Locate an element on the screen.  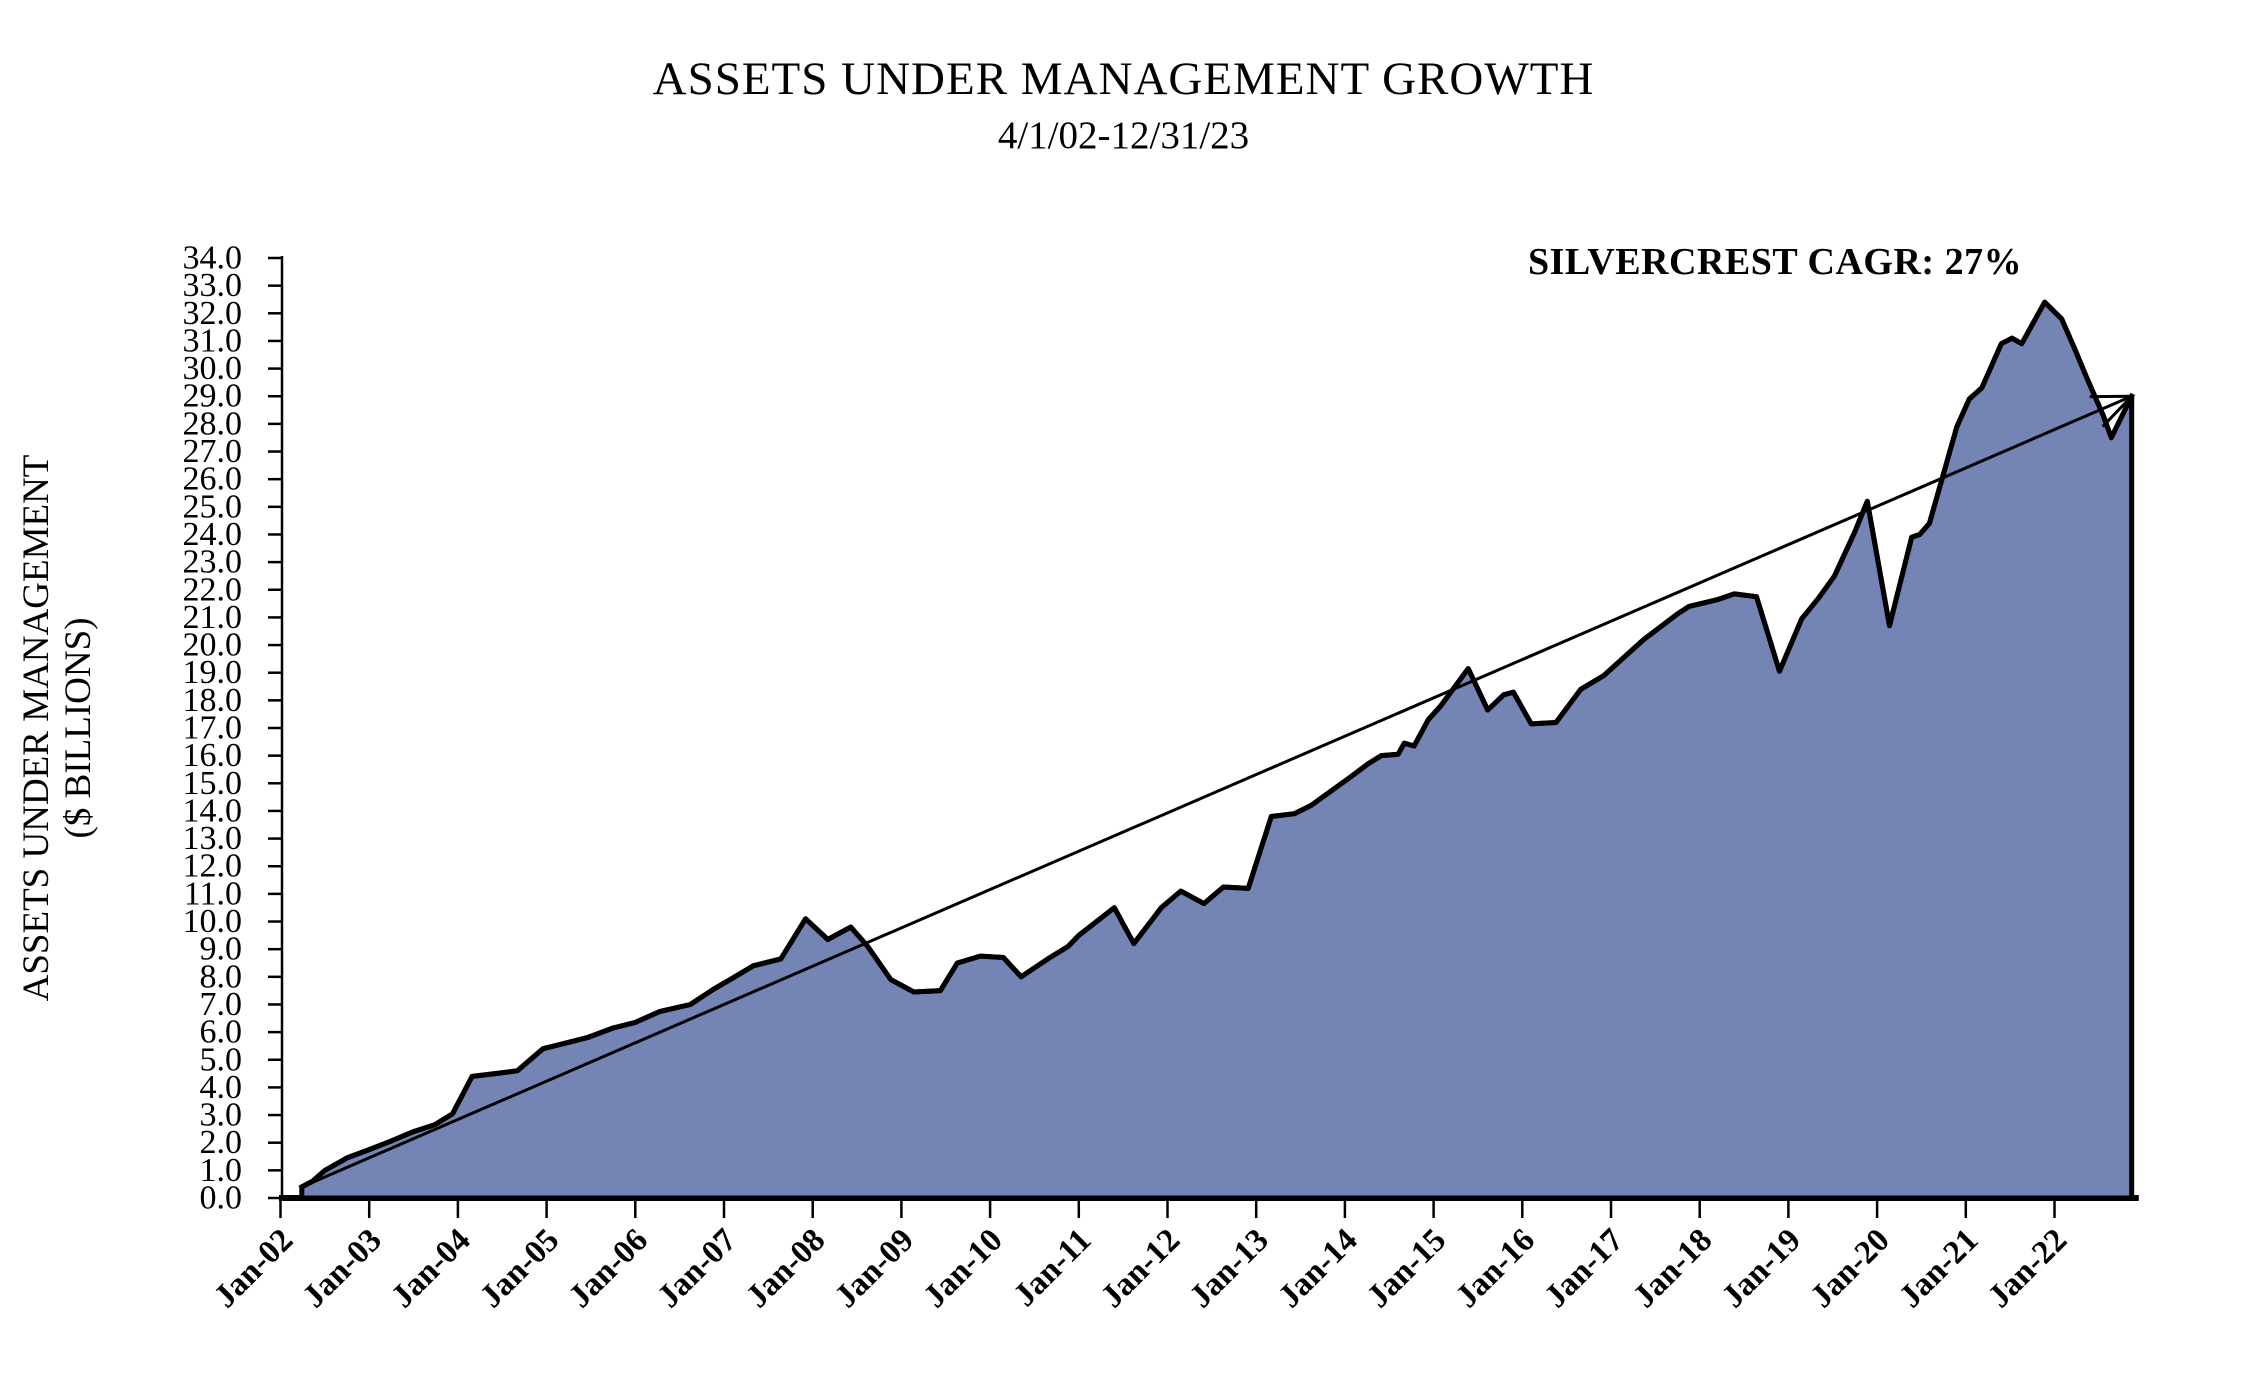
y-tick-label: 17.0 is located at coordinates (213, 728).